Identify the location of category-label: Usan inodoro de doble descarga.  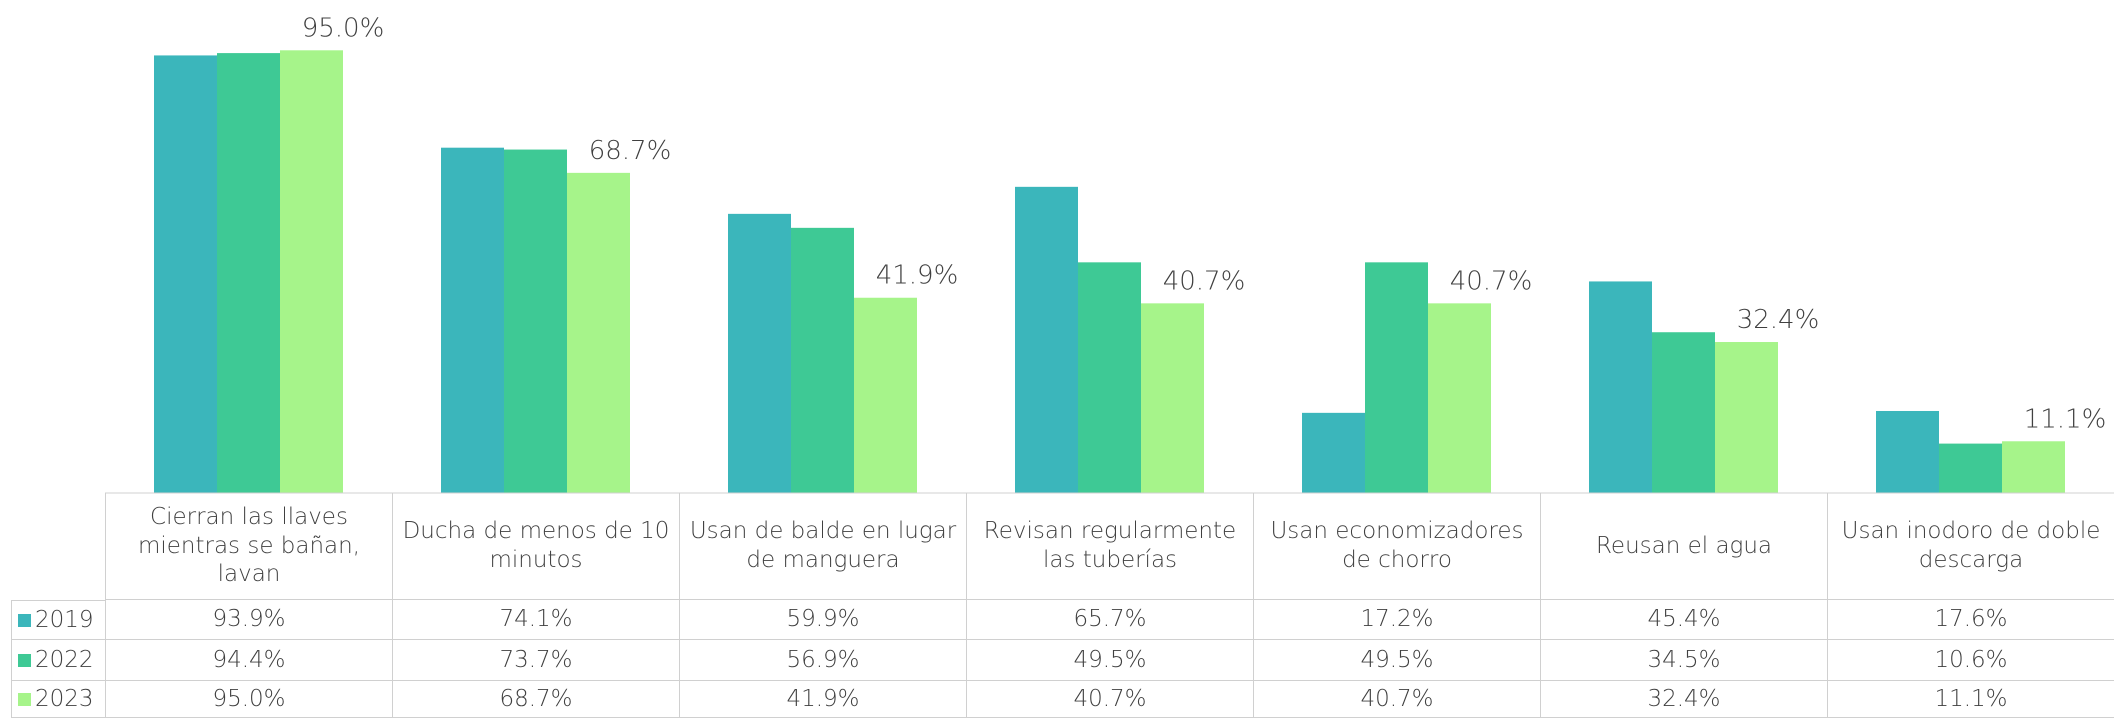
(1970, 546).